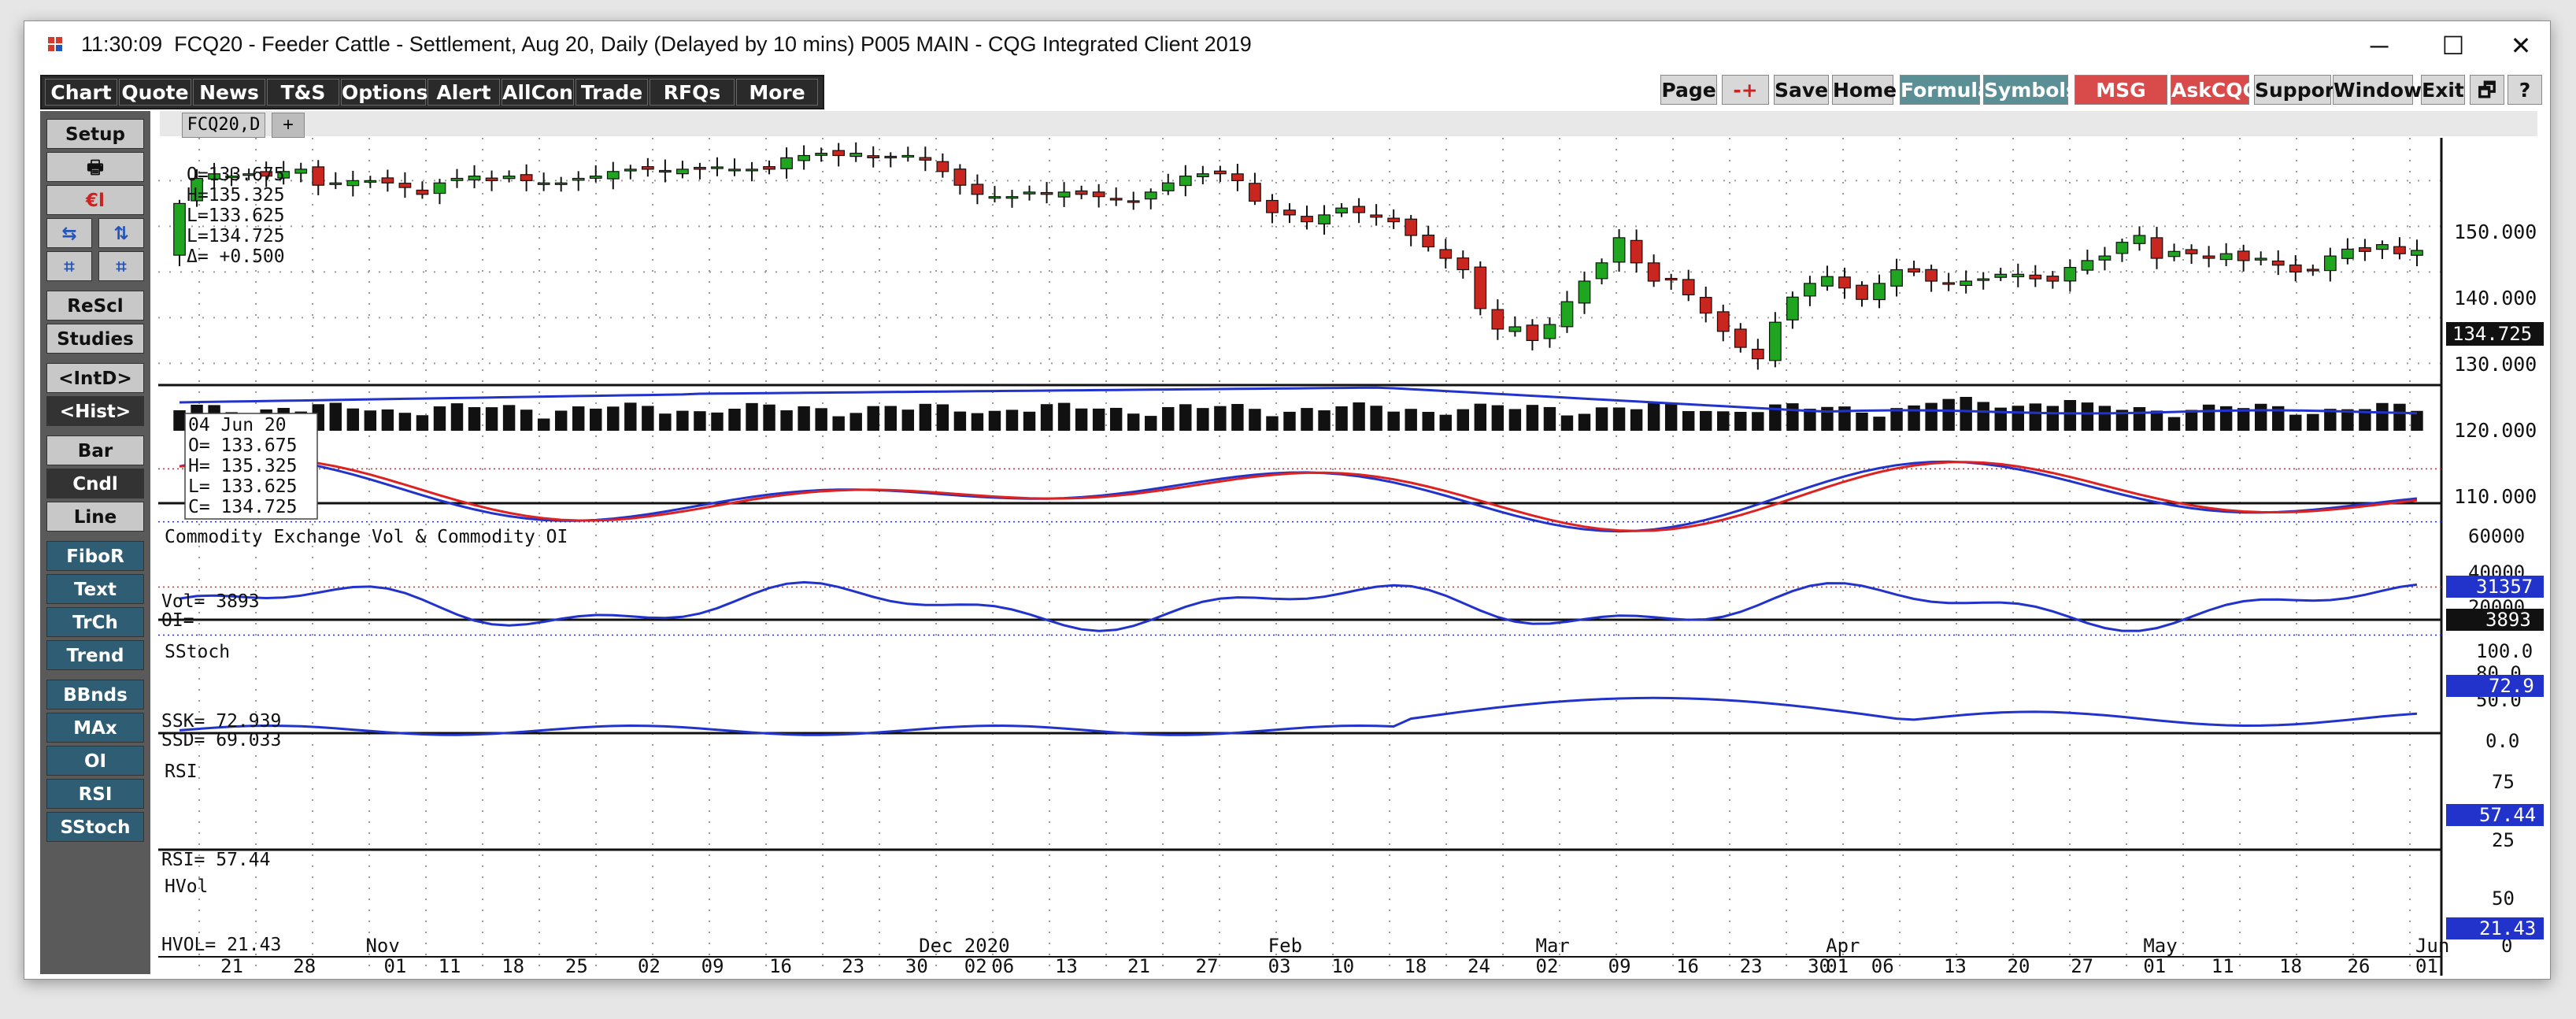 This screenshot has height=1019, width=2576. What do you see at coordinates (95, 339) in the screenshot?
I see `studies-button: Studies` at bounding box center [95, 339].